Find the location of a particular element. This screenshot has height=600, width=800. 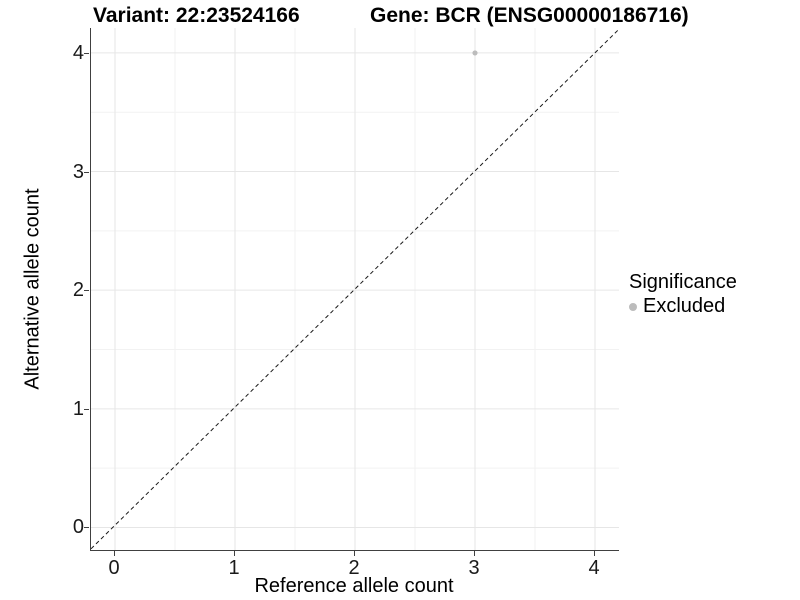

y-axis-tick-label: 4 is located at coordinates (78, 52).